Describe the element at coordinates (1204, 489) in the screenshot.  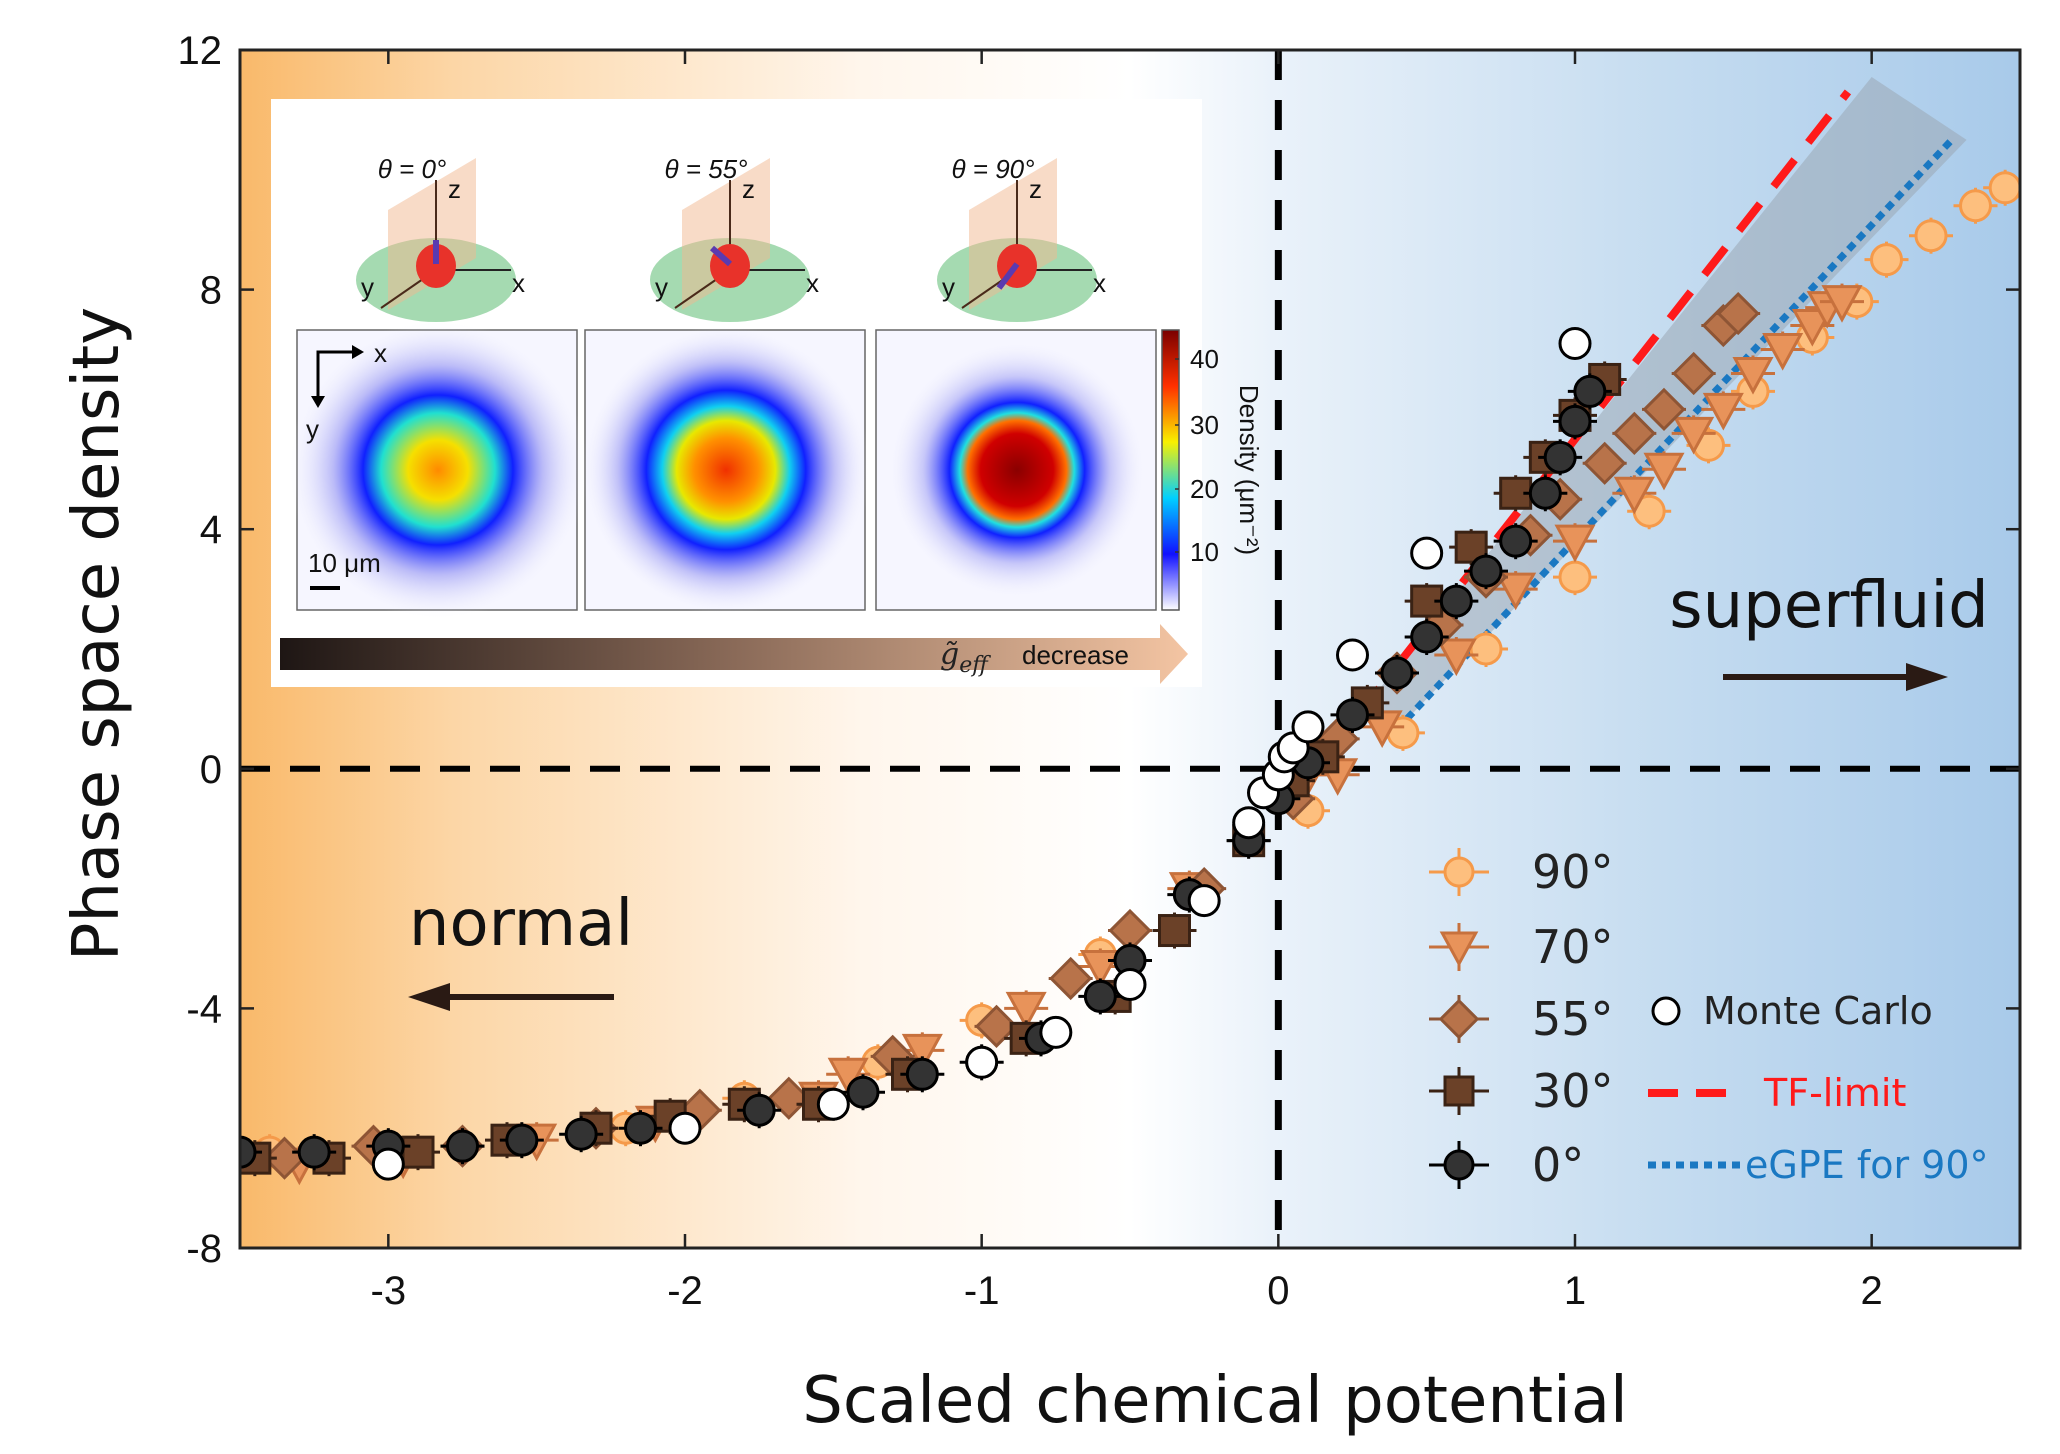
I see `colorbar-tick-label: 20` at that location.